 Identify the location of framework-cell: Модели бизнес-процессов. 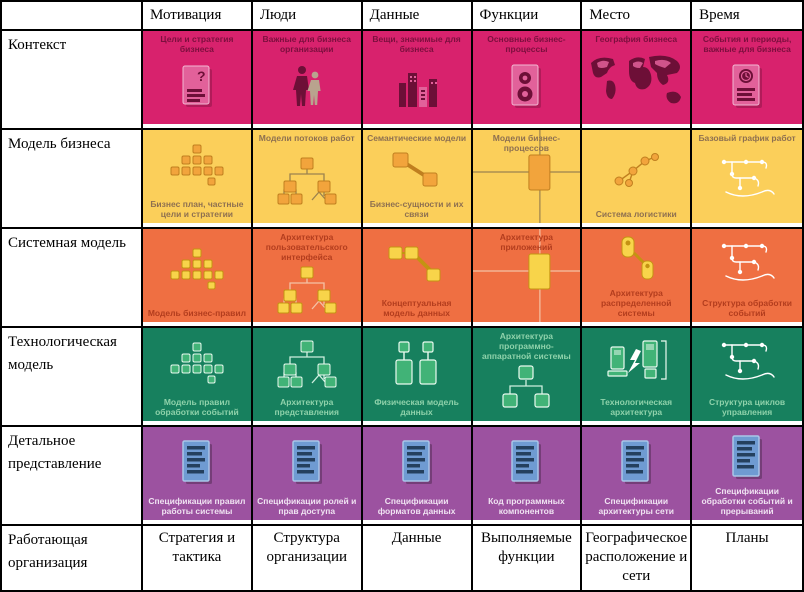
(527, 179).